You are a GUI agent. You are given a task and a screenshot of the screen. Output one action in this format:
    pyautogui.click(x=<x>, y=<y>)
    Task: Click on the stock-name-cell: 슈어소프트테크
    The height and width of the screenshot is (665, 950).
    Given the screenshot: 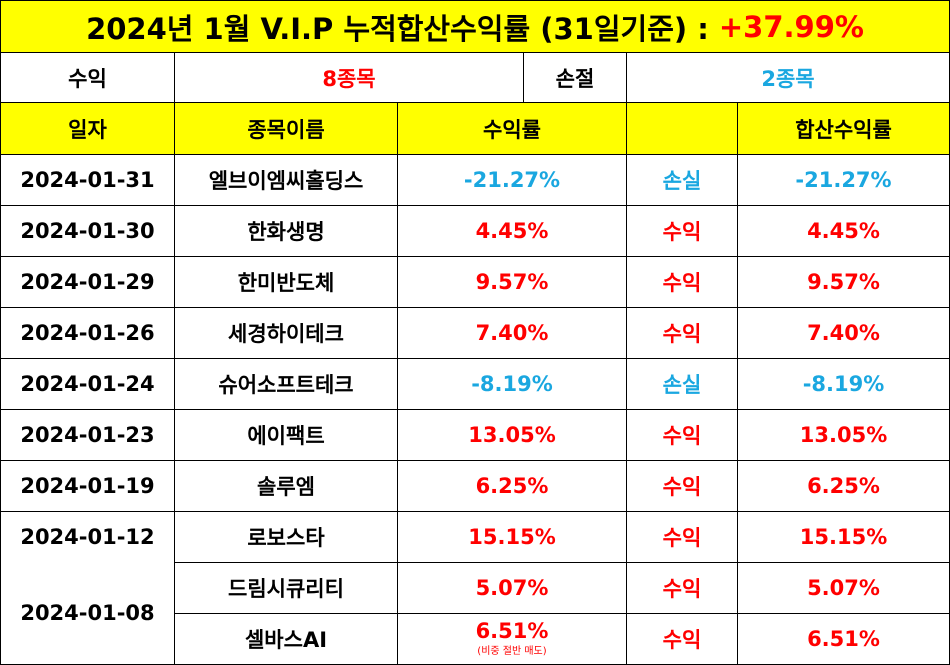 What is the action you would take?
    pyautogui.click(x=286, y=384)
    